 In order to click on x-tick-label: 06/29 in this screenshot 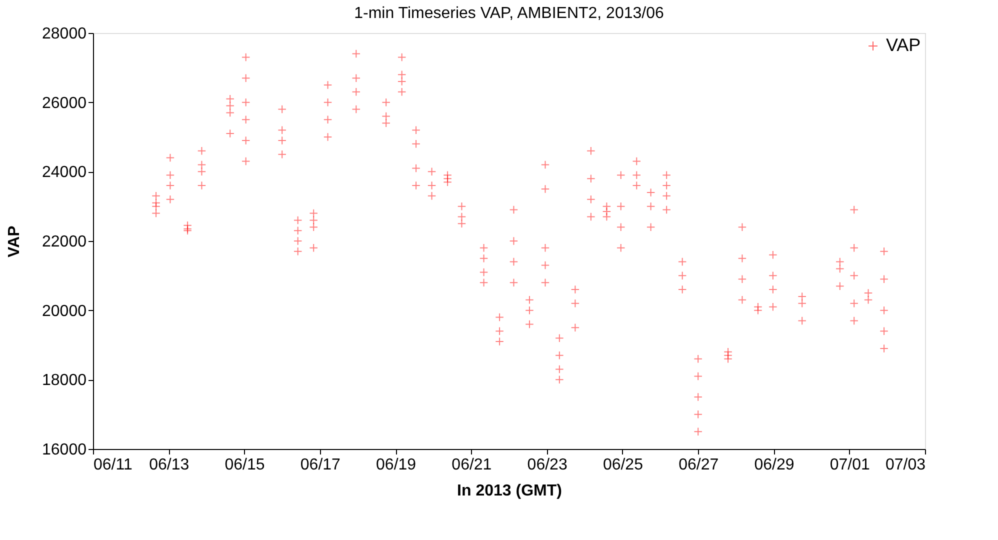, I will do `click(774, 465)`.